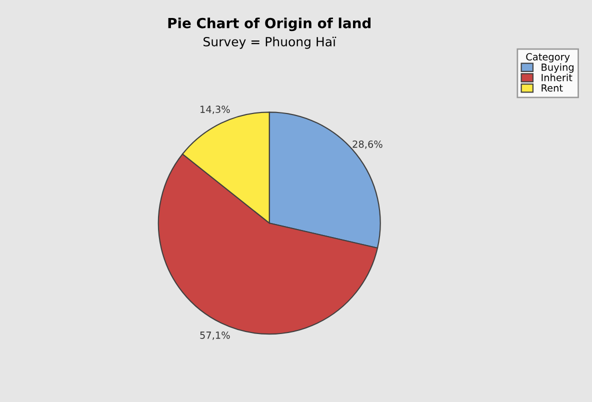 The image size is (592, 402). I want to click on legend-title: Category, so click(548, 57).